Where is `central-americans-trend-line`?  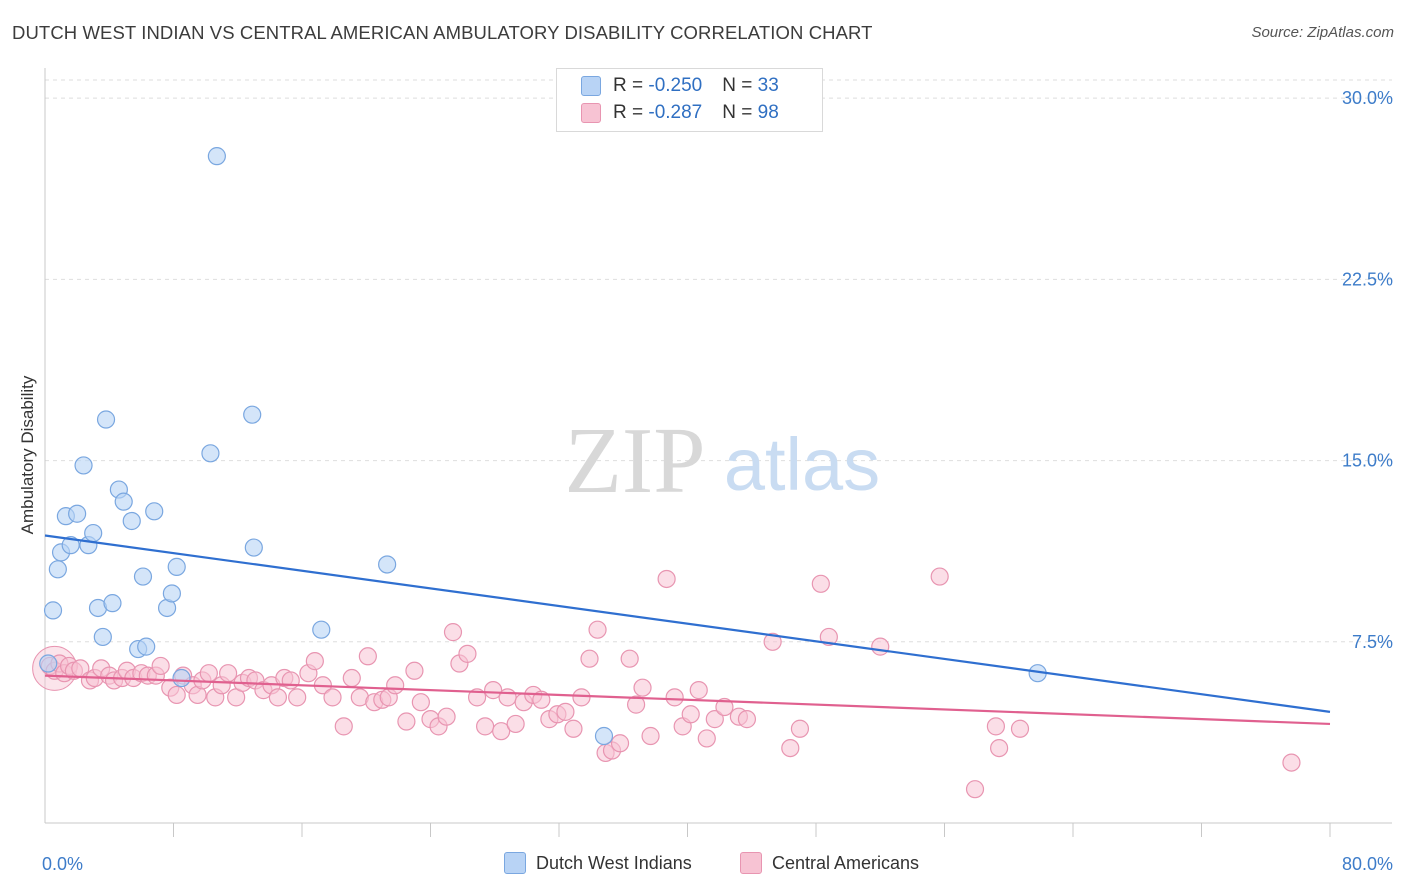
central-americans-trend-line is located at coordinates (687, 700).